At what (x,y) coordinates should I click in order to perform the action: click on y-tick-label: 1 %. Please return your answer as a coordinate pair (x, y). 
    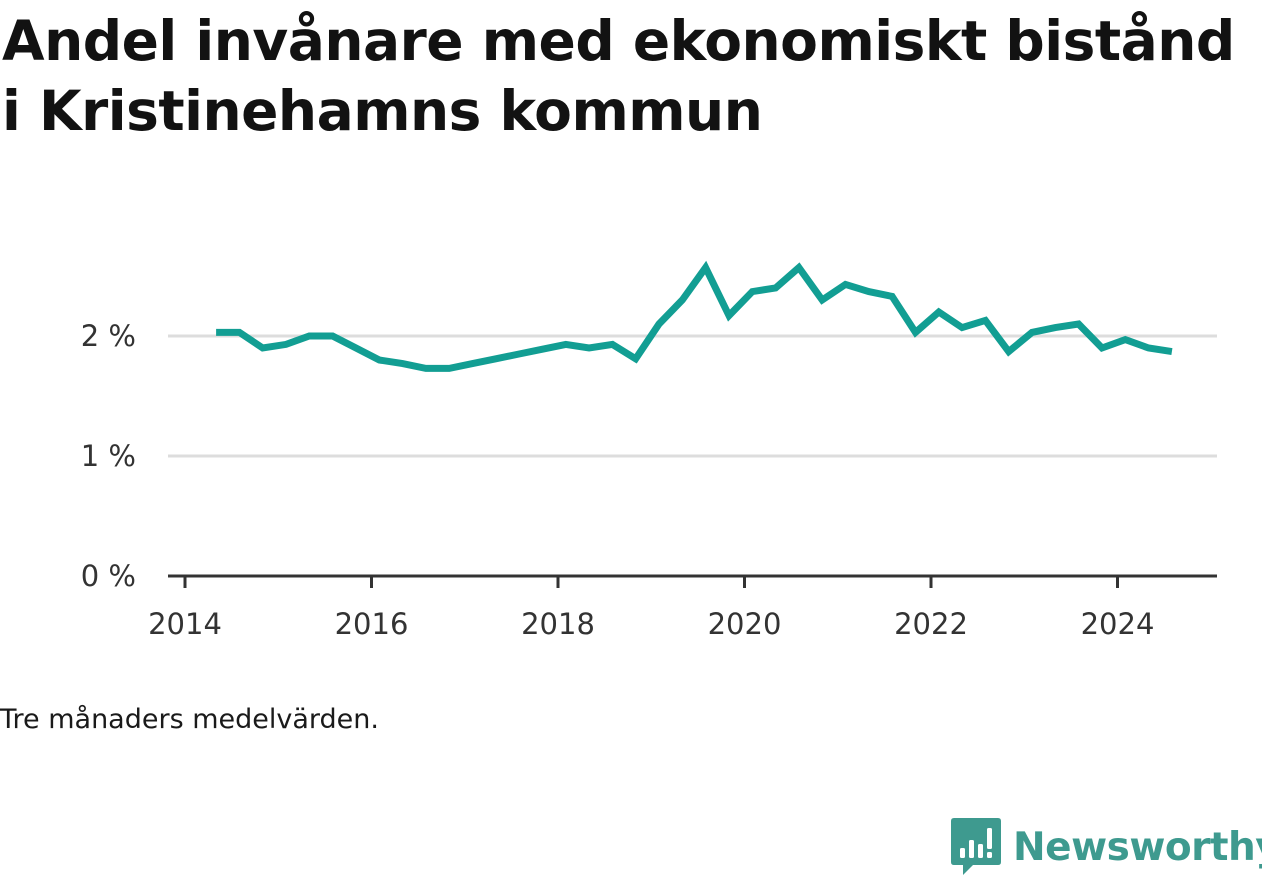
    Looking at the image, I should click on (108, 456).